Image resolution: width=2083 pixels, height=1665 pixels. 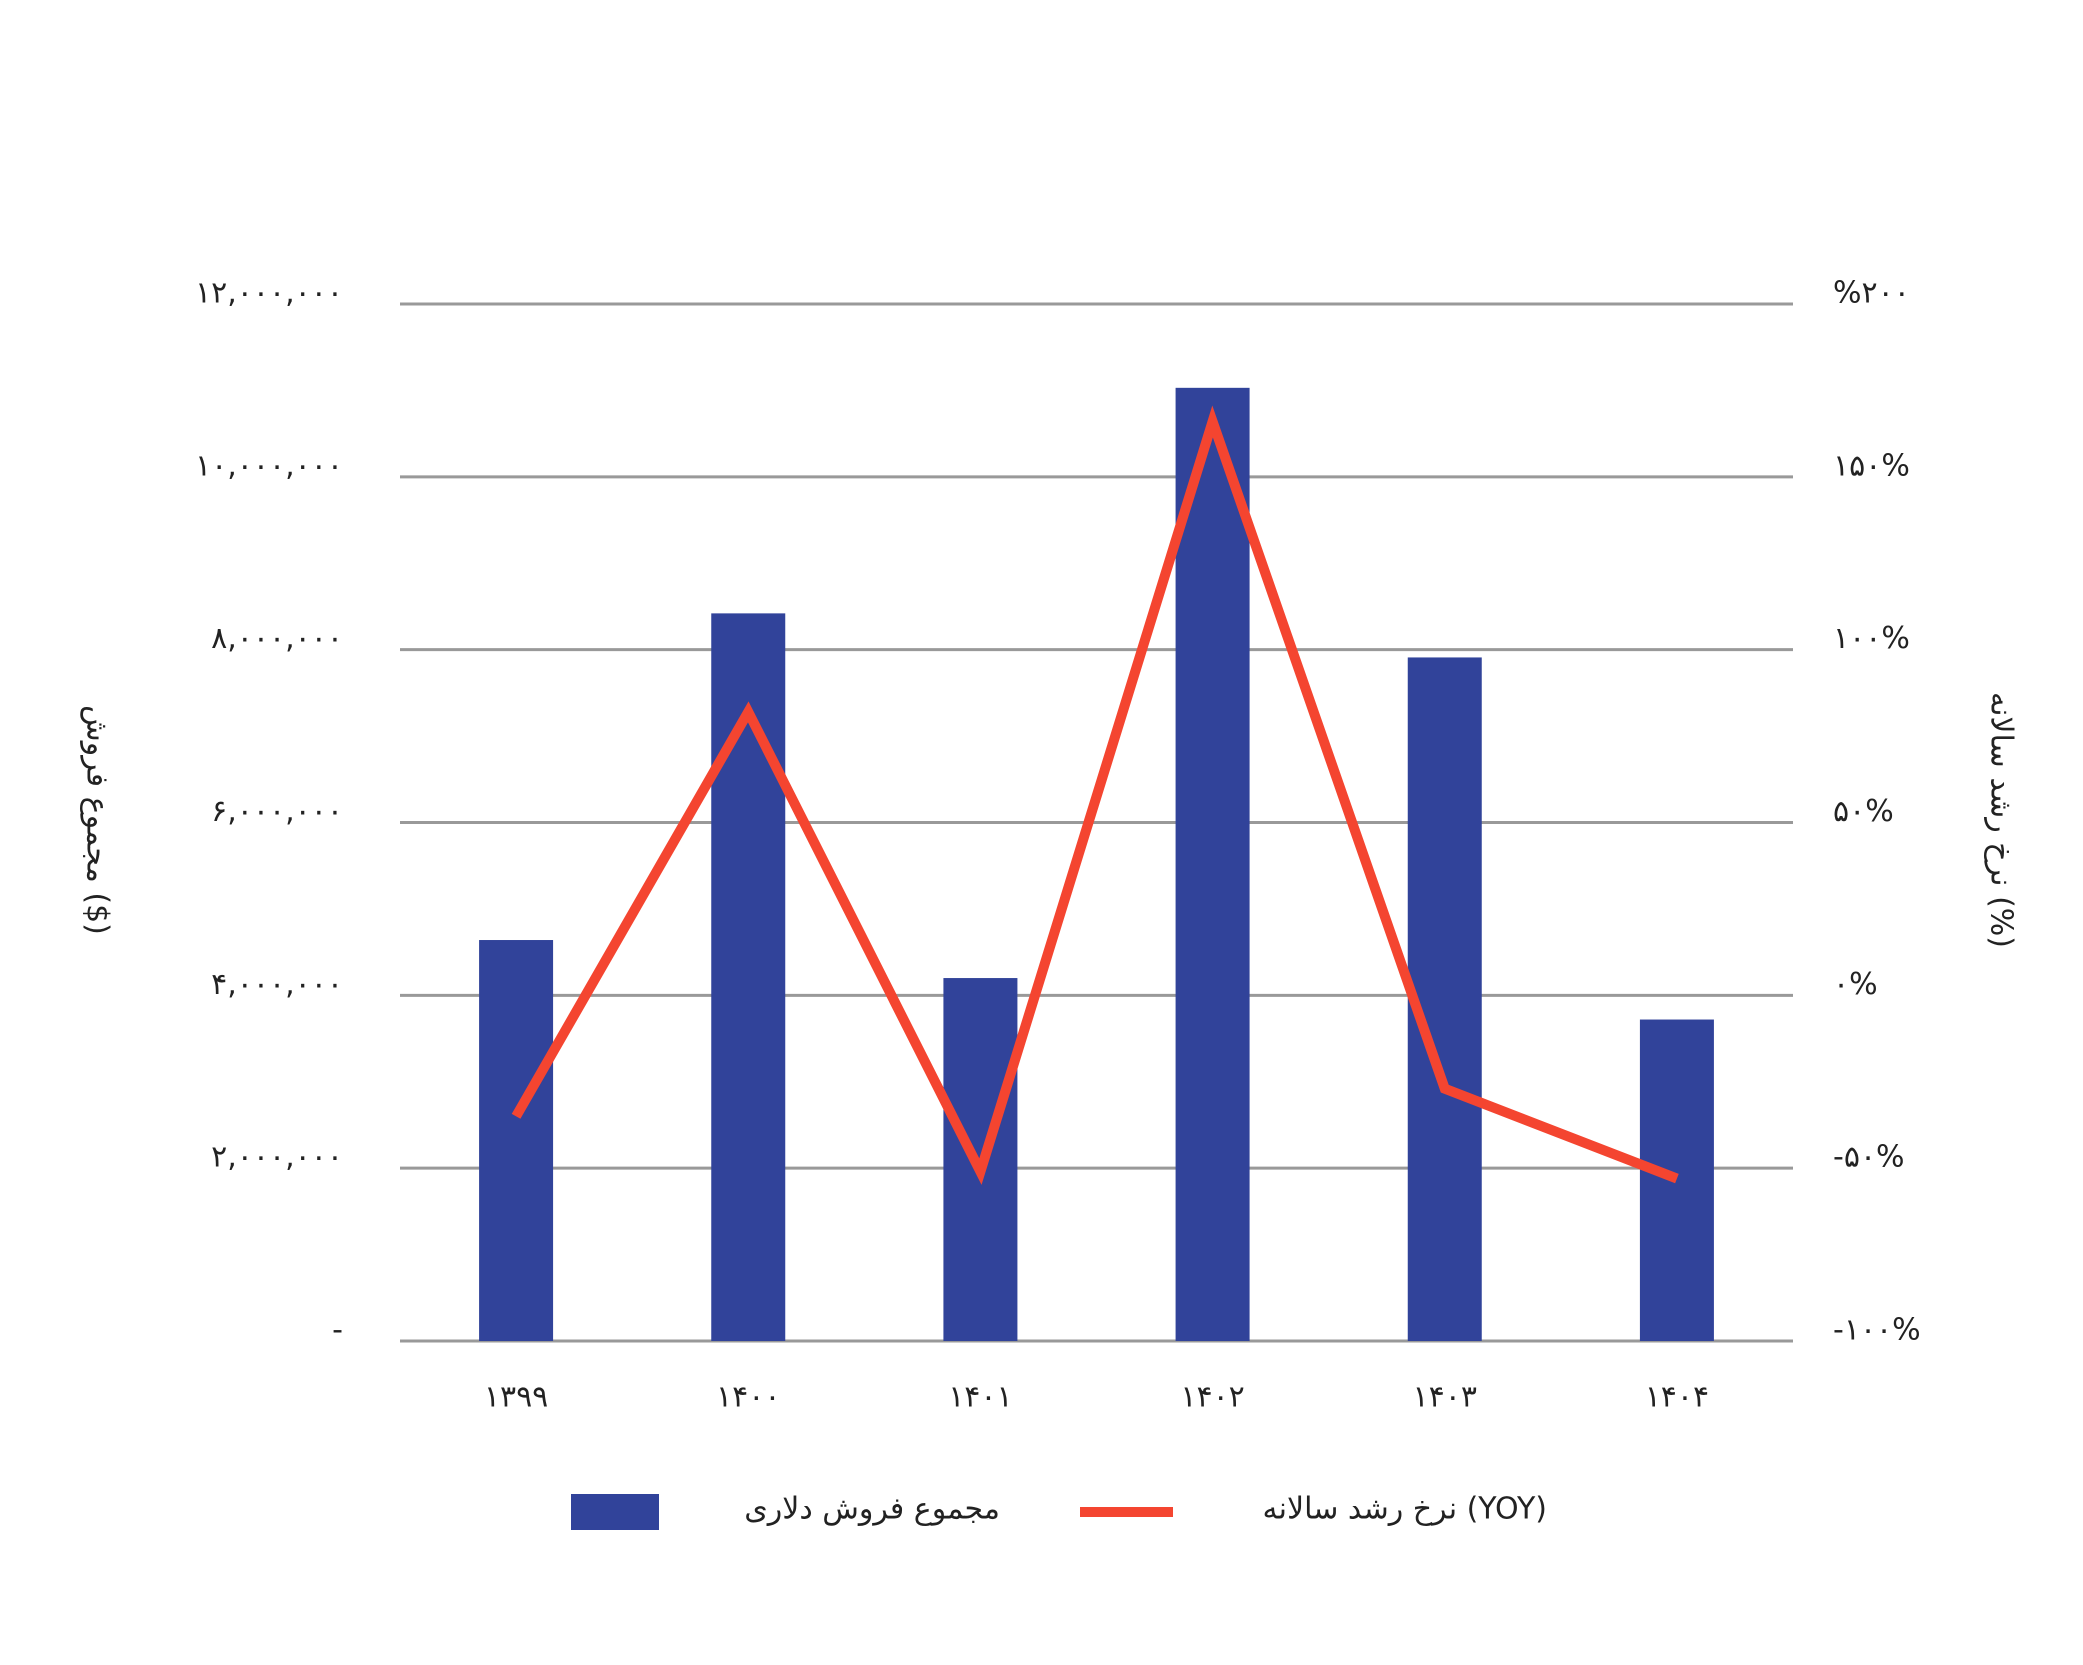 I want to click on y2-tick-label: -۵۰%, so click(x=1869, y=1157).